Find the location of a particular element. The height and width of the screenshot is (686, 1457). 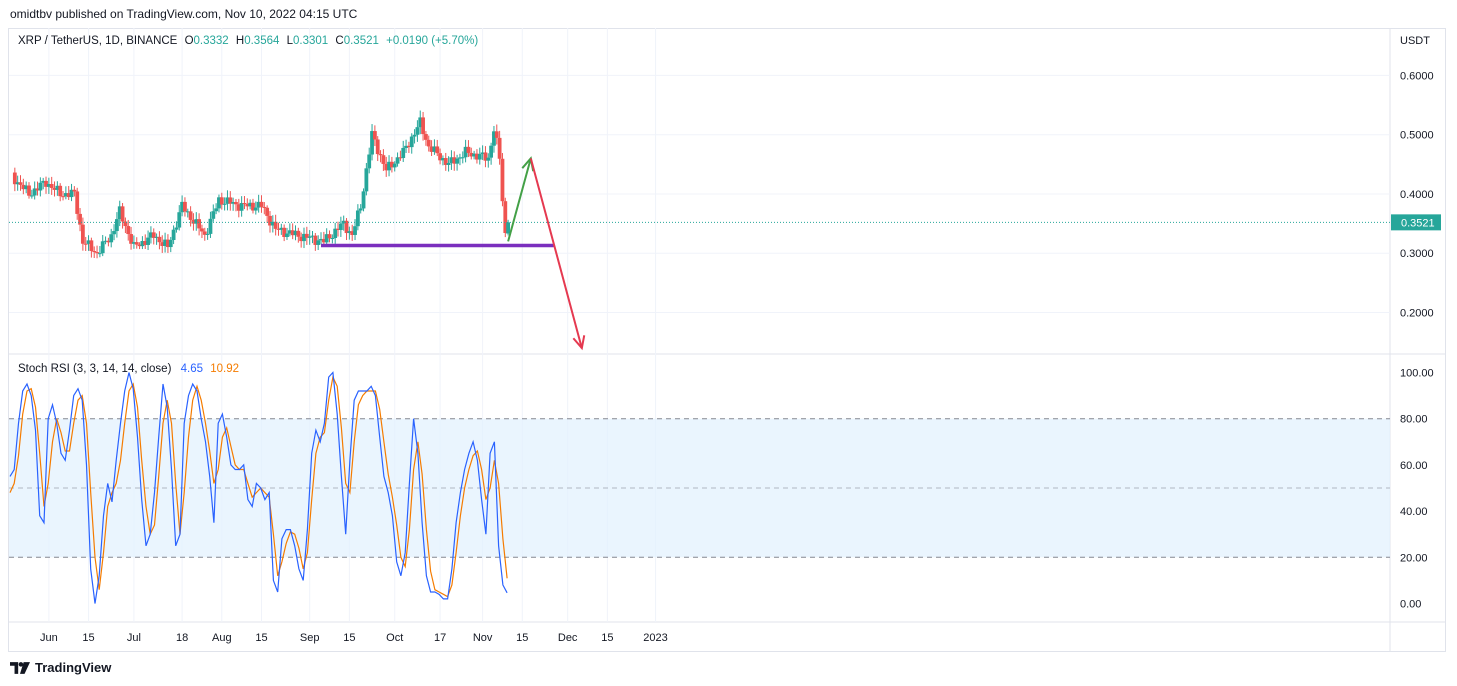

projection-up-arrow-shaft is located at coordinates (519, 200).